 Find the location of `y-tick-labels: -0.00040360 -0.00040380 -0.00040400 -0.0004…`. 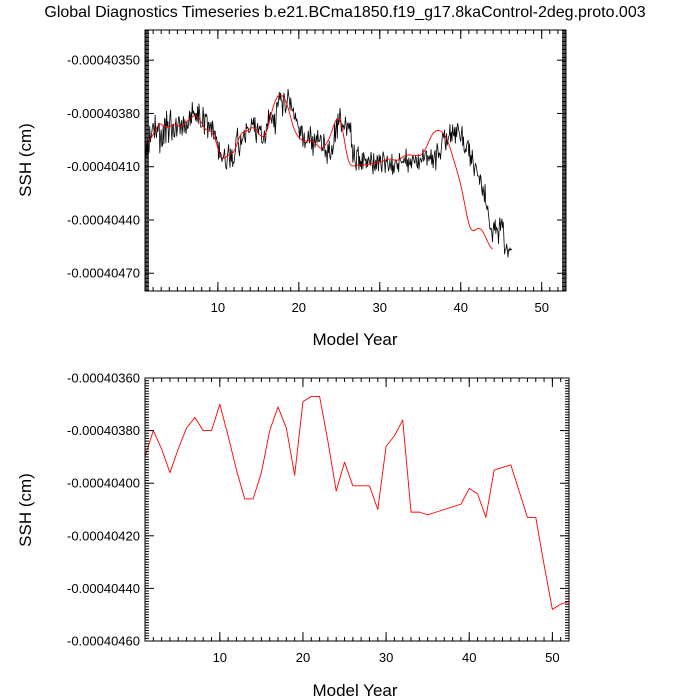

y-tick-labels: -0.00040360 -0.00040380 -0.00040400 -0.0004… is located at coordinates (103, 510).